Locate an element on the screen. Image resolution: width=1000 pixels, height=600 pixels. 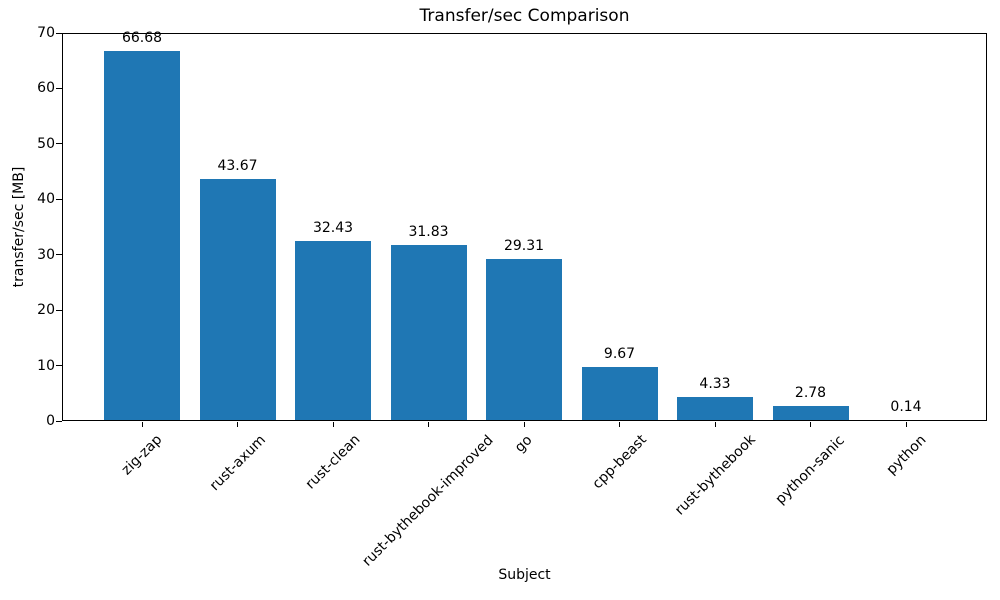
x-tick-label: zig-zap is located at coordinates (142, 455).